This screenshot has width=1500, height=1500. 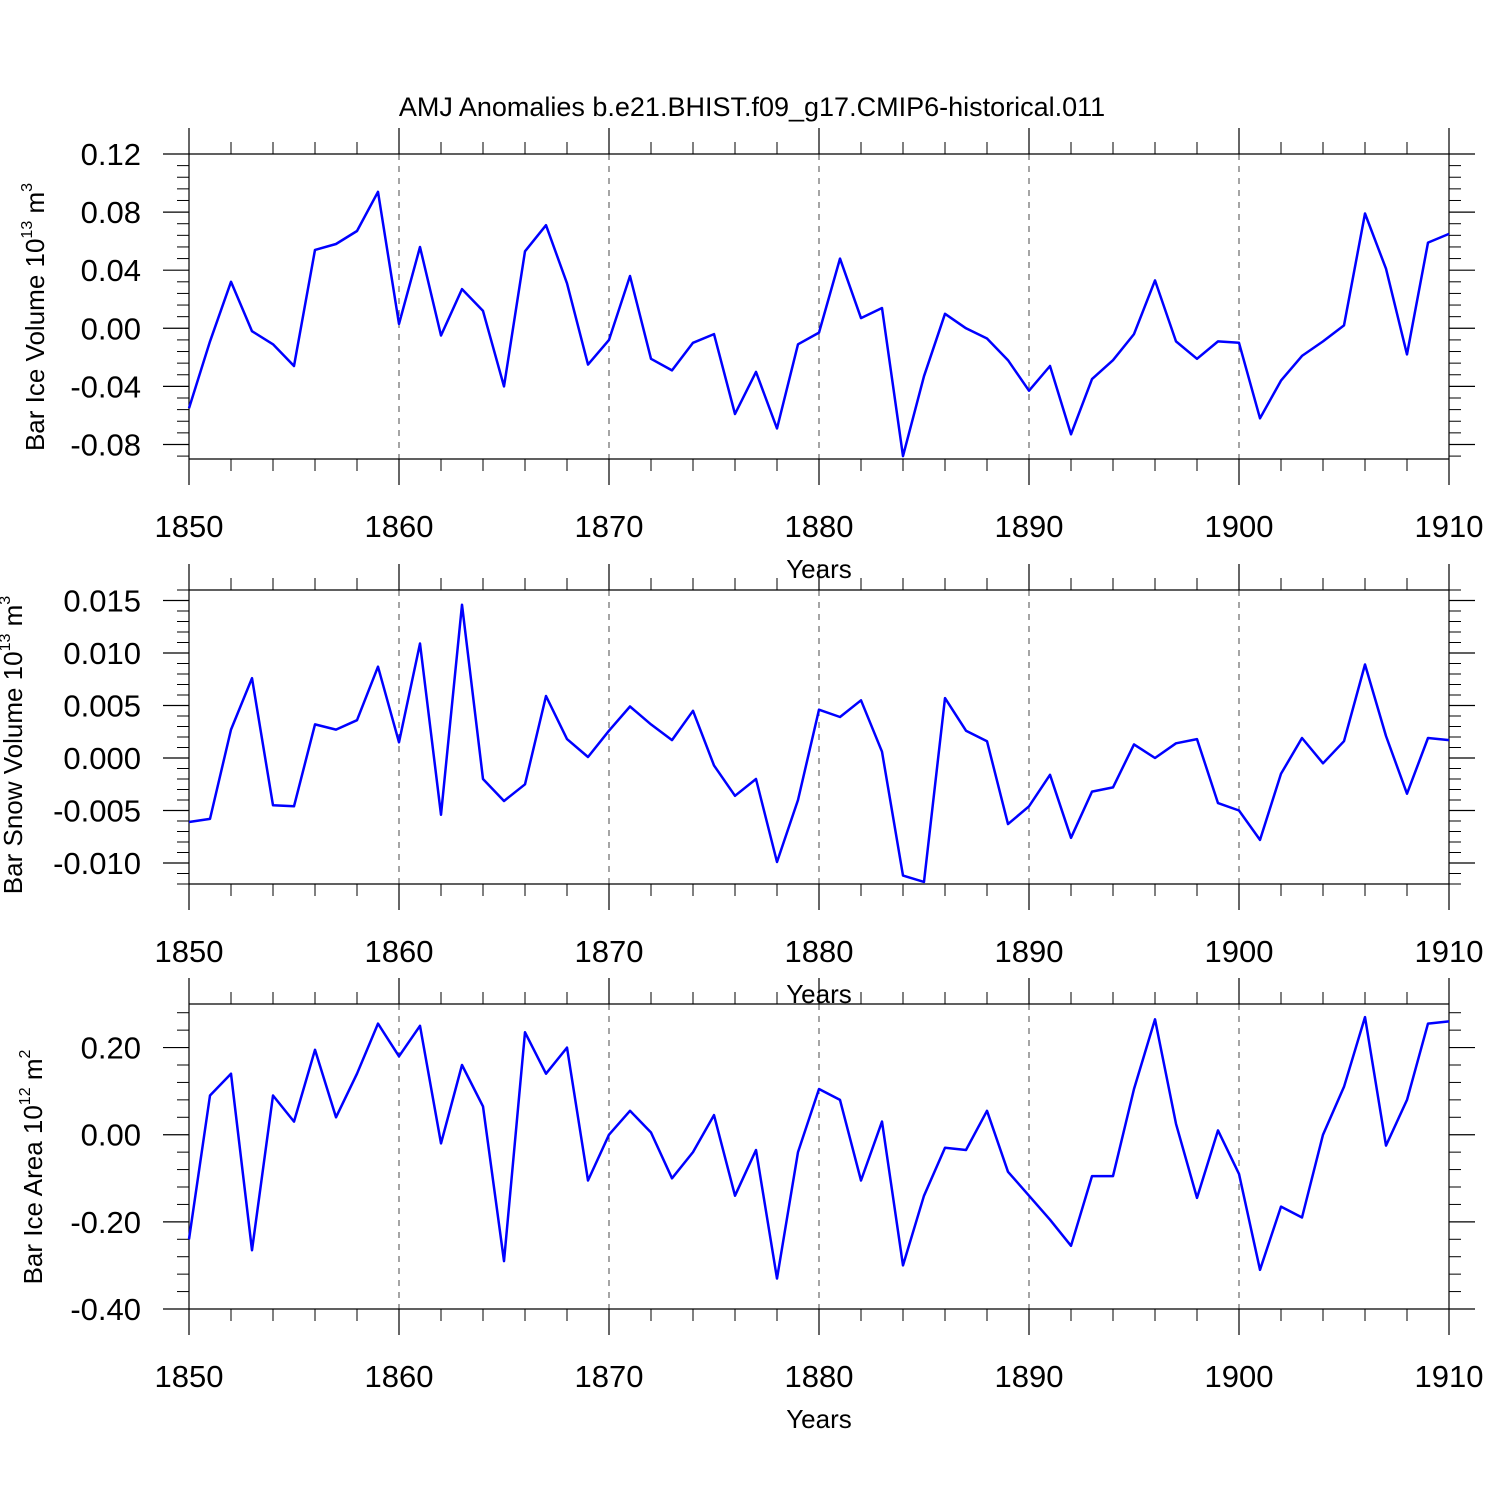 I want to click on y-tick-label: 0.015, so click(x=102, y=601).